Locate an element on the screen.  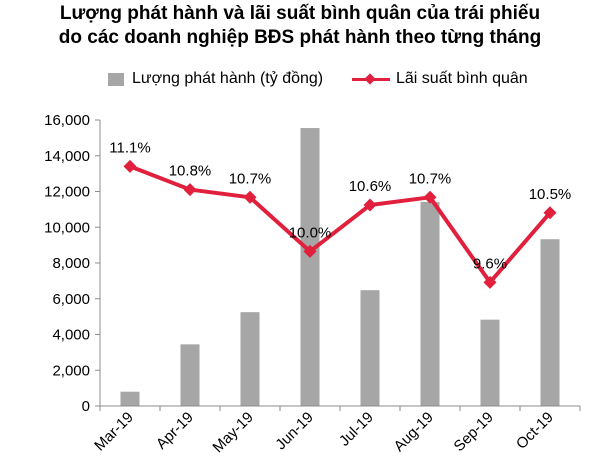
legend-item-bar: Lượng phát hành (tỷ đồng) is located at coordinates (215, 79).